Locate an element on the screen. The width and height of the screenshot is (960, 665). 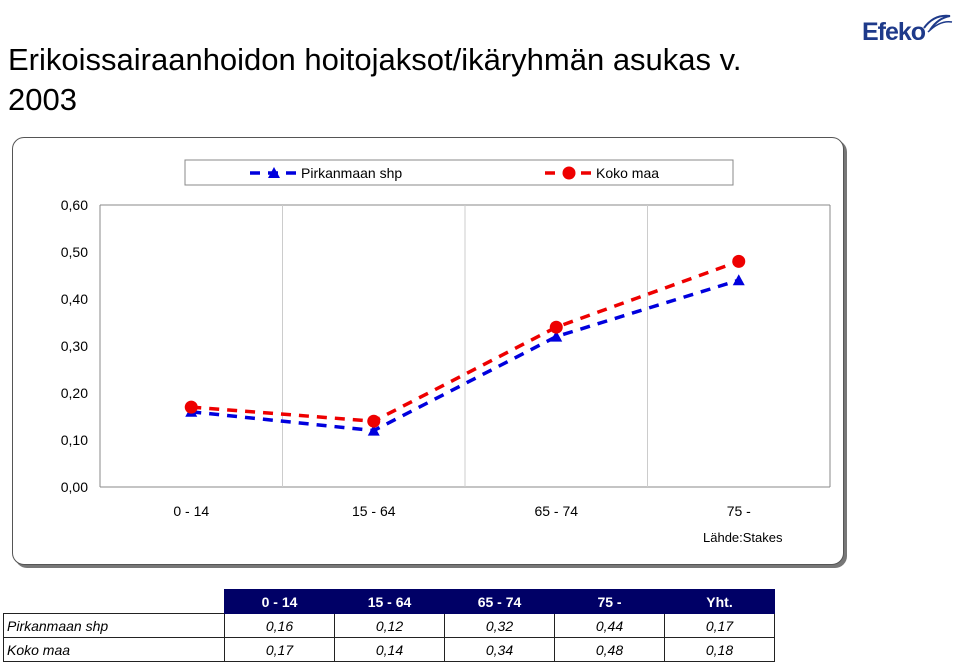
y-axis-ticks: 0,00 0,10 0,20 0,30 0,40 0,50 0,60 is located at coordinates (74, 346).